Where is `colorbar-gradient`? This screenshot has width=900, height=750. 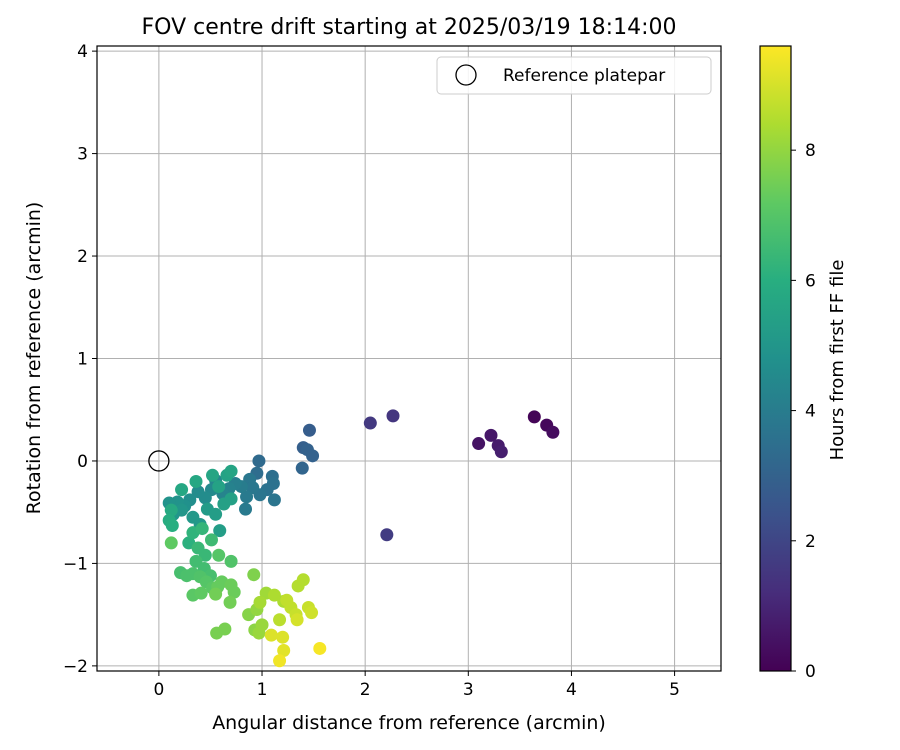
colorbar-gradient is located at coordinates (775, 358).